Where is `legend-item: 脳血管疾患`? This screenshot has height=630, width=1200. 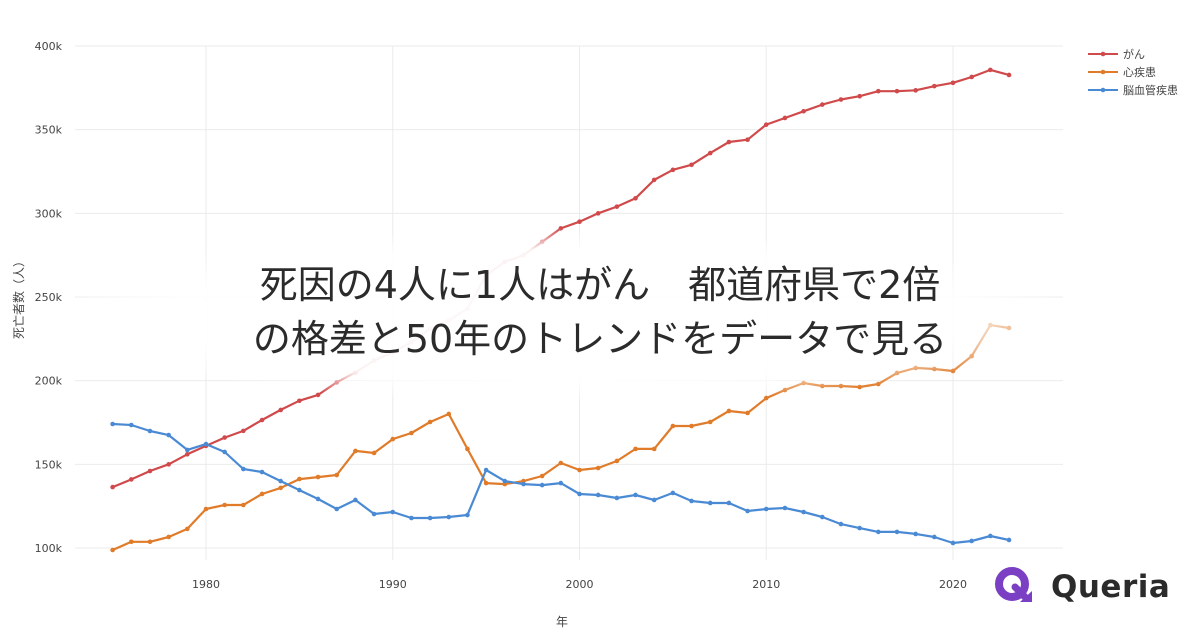 legend-item: 脳血管疾患 is located at coordinates (1133, 90).